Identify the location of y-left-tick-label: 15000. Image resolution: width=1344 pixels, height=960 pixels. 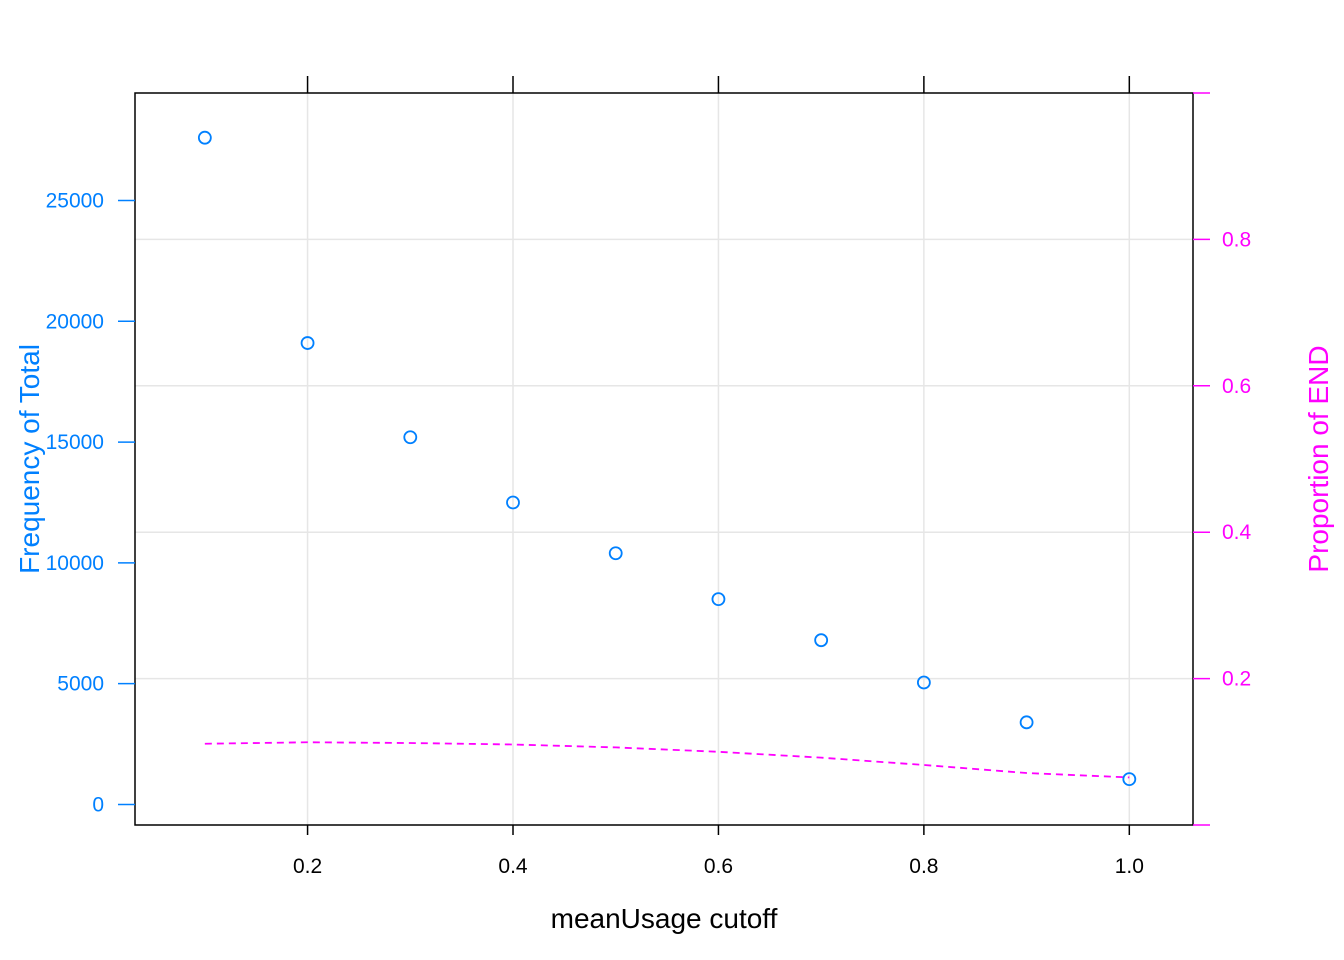
(75, 442).